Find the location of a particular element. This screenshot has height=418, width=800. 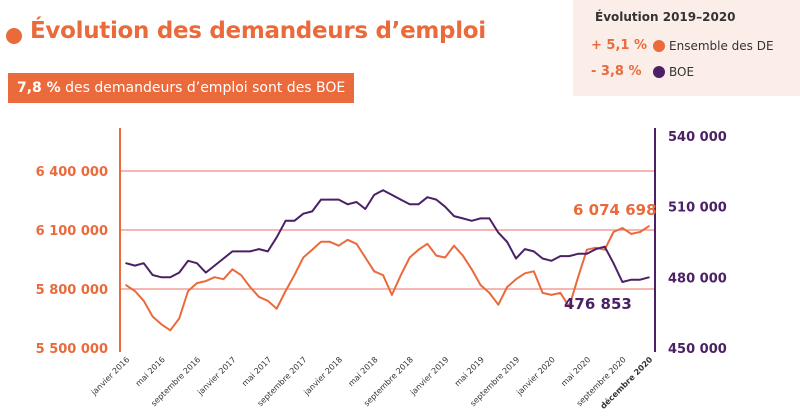

end-label-boe: 476 853 is located at coordinates (598, 304).